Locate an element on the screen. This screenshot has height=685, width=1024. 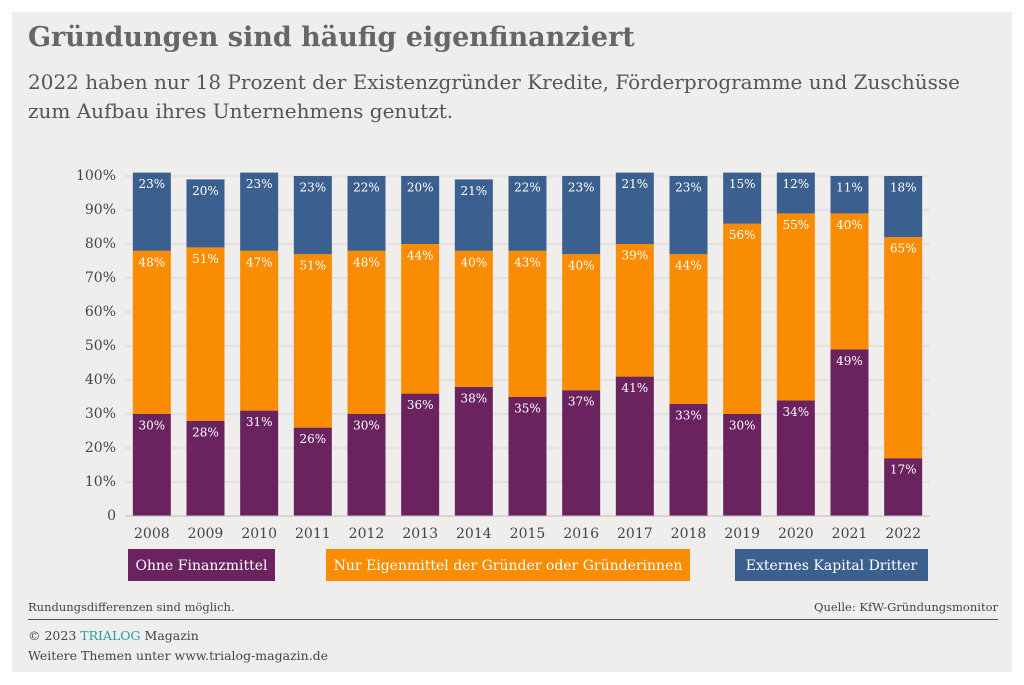
legend-label: Ohne Finanzmittel is located at coordinates (202, 566).